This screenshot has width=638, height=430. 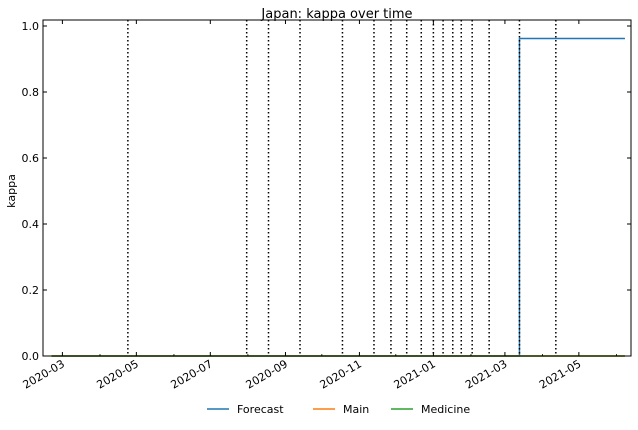 I want to click on y-tick-label: 0.8, so click(x=31, y=92).